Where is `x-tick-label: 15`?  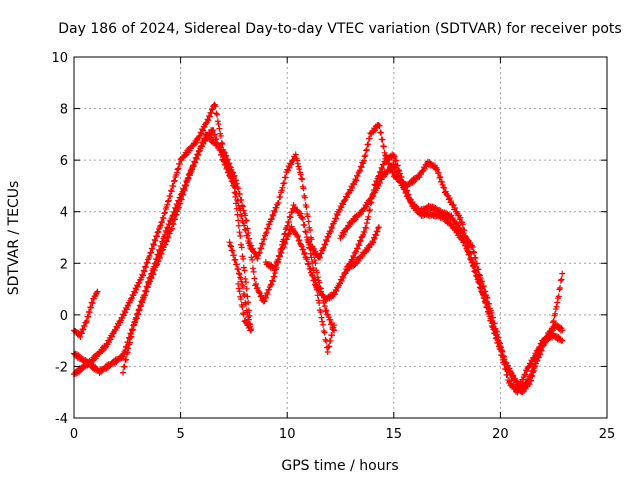
x-tick-label: 15 is located at coordinates (394, 434).